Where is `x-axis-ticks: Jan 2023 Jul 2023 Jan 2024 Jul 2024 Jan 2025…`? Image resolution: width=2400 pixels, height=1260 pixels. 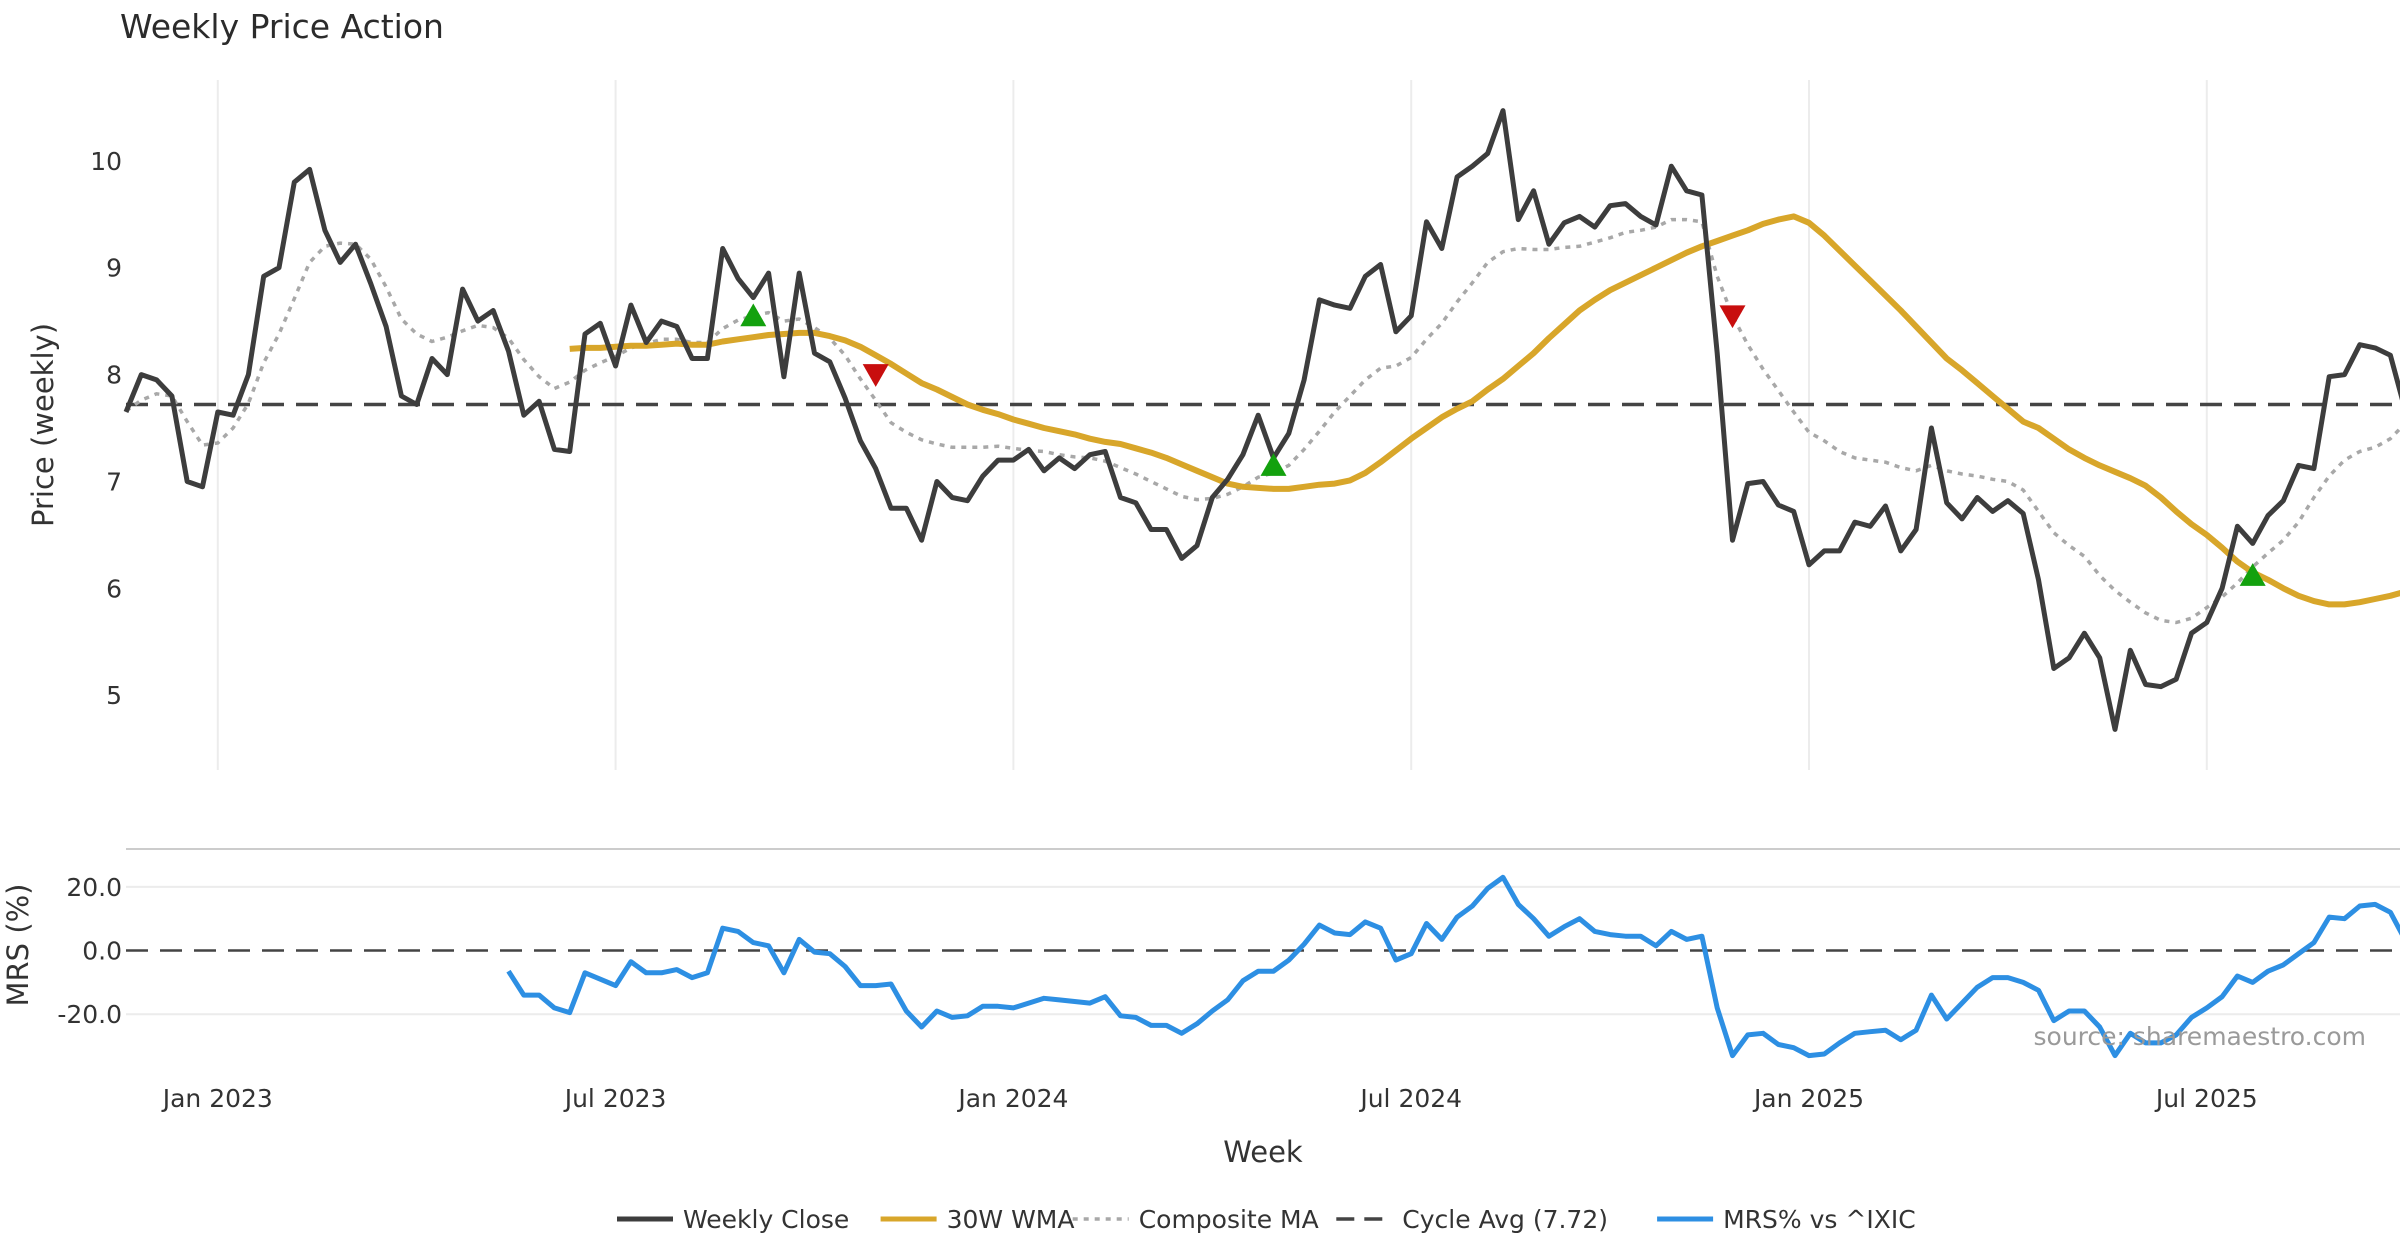
x-axis-ticks: Jan 2023 Jul 2023 Jan 2024 Jul 2024 Jan 2025… is located at coordinates (1209, 1098).